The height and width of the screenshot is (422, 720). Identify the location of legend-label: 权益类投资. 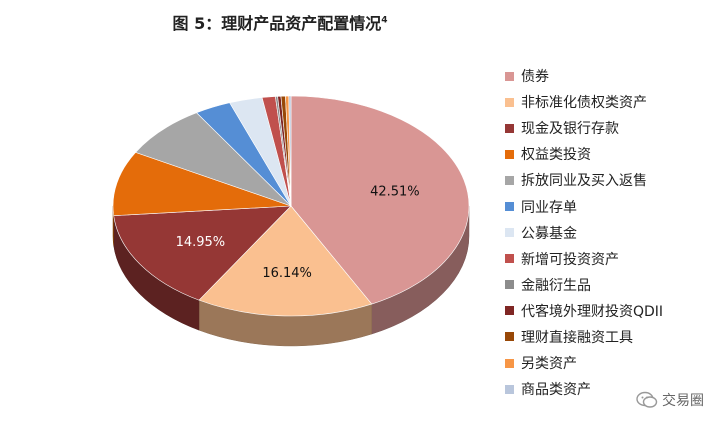
(556, 155).